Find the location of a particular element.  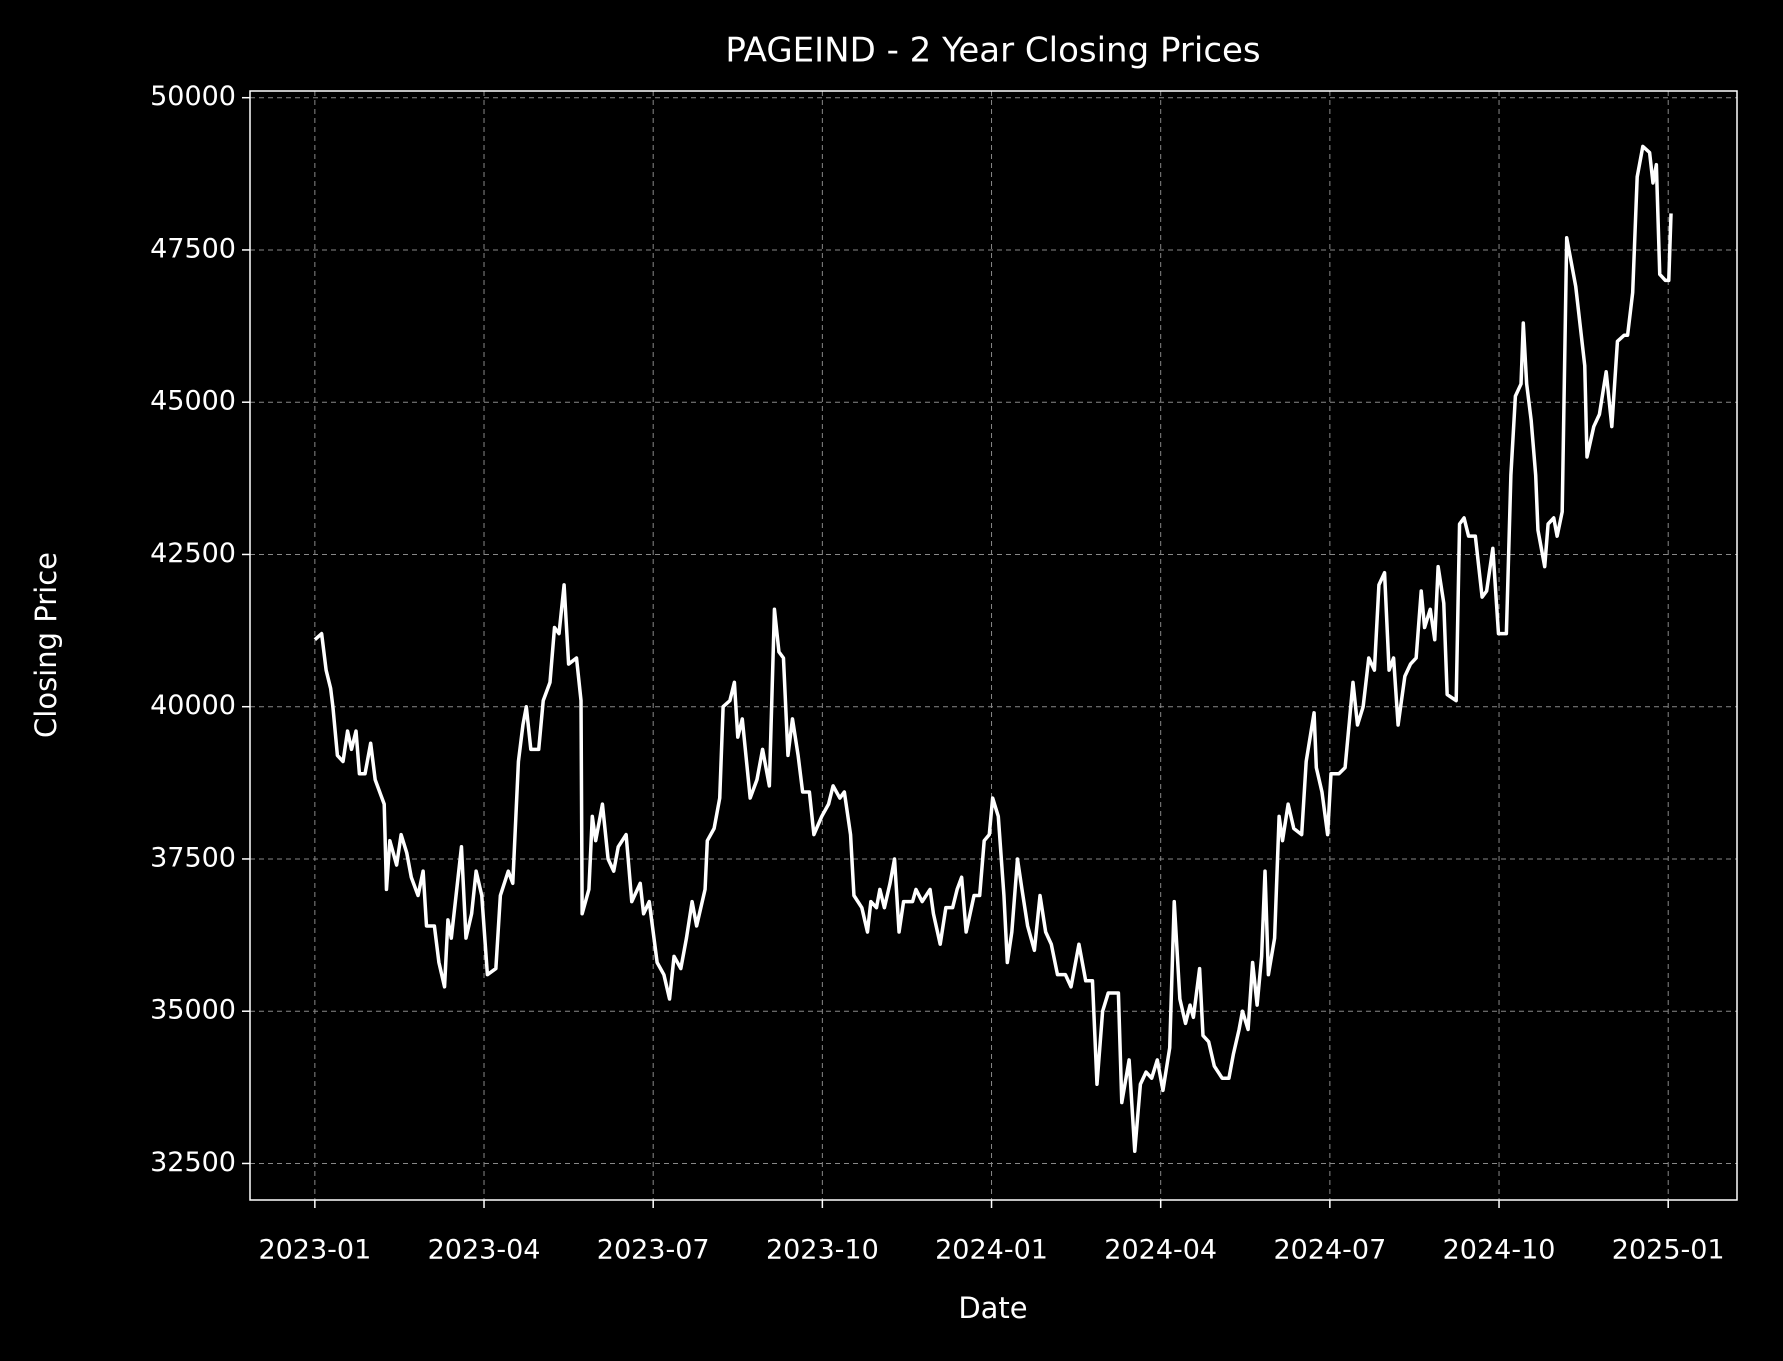

x-tick-label: 2023-07 is located at coordinates (653, 1250).